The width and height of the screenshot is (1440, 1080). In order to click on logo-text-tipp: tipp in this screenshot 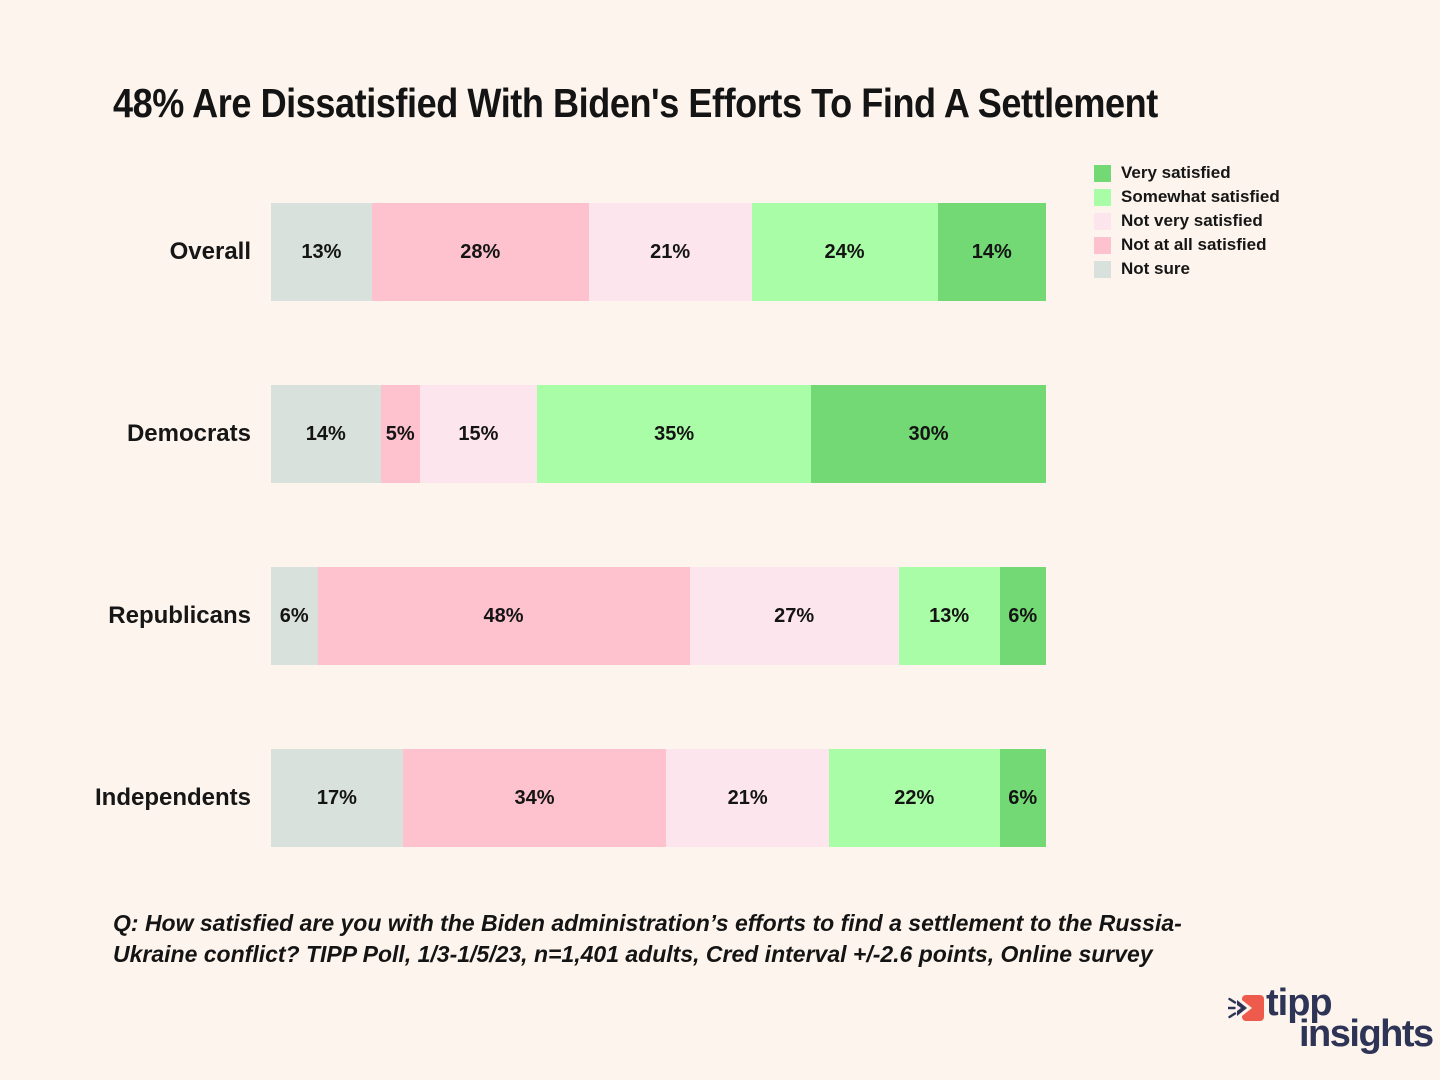, I will do `click(1299, 1003)`.